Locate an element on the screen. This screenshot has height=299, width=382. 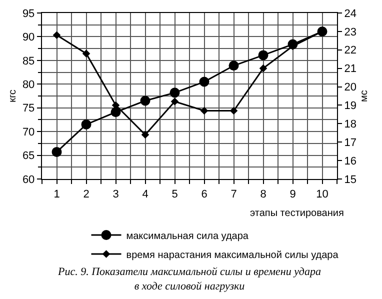
x-tick-label: 6 is located at coordinates (204, 194).